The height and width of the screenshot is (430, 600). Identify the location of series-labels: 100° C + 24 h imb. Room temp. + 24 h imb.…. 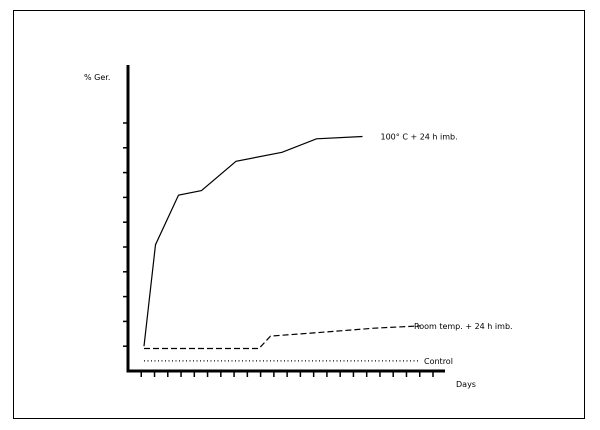
(447, 249).